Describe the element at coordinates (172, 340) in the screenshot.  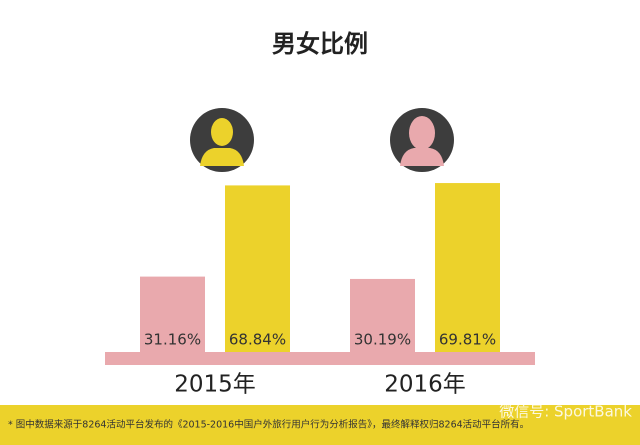
I see `data-label: 31.16%` at that location.